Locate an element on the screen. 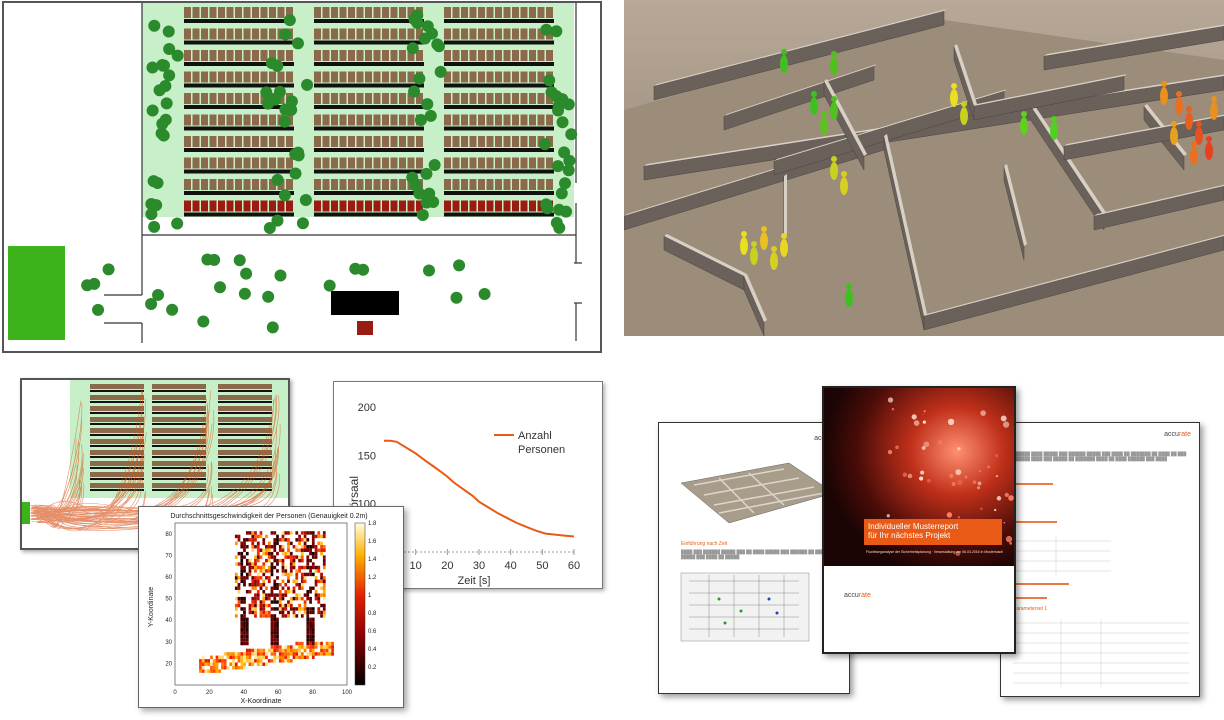 Image resolution: width=1224 pixels, height=720 pixels. colorbar-tick: 0.2 is located at coordinates (372, 668).